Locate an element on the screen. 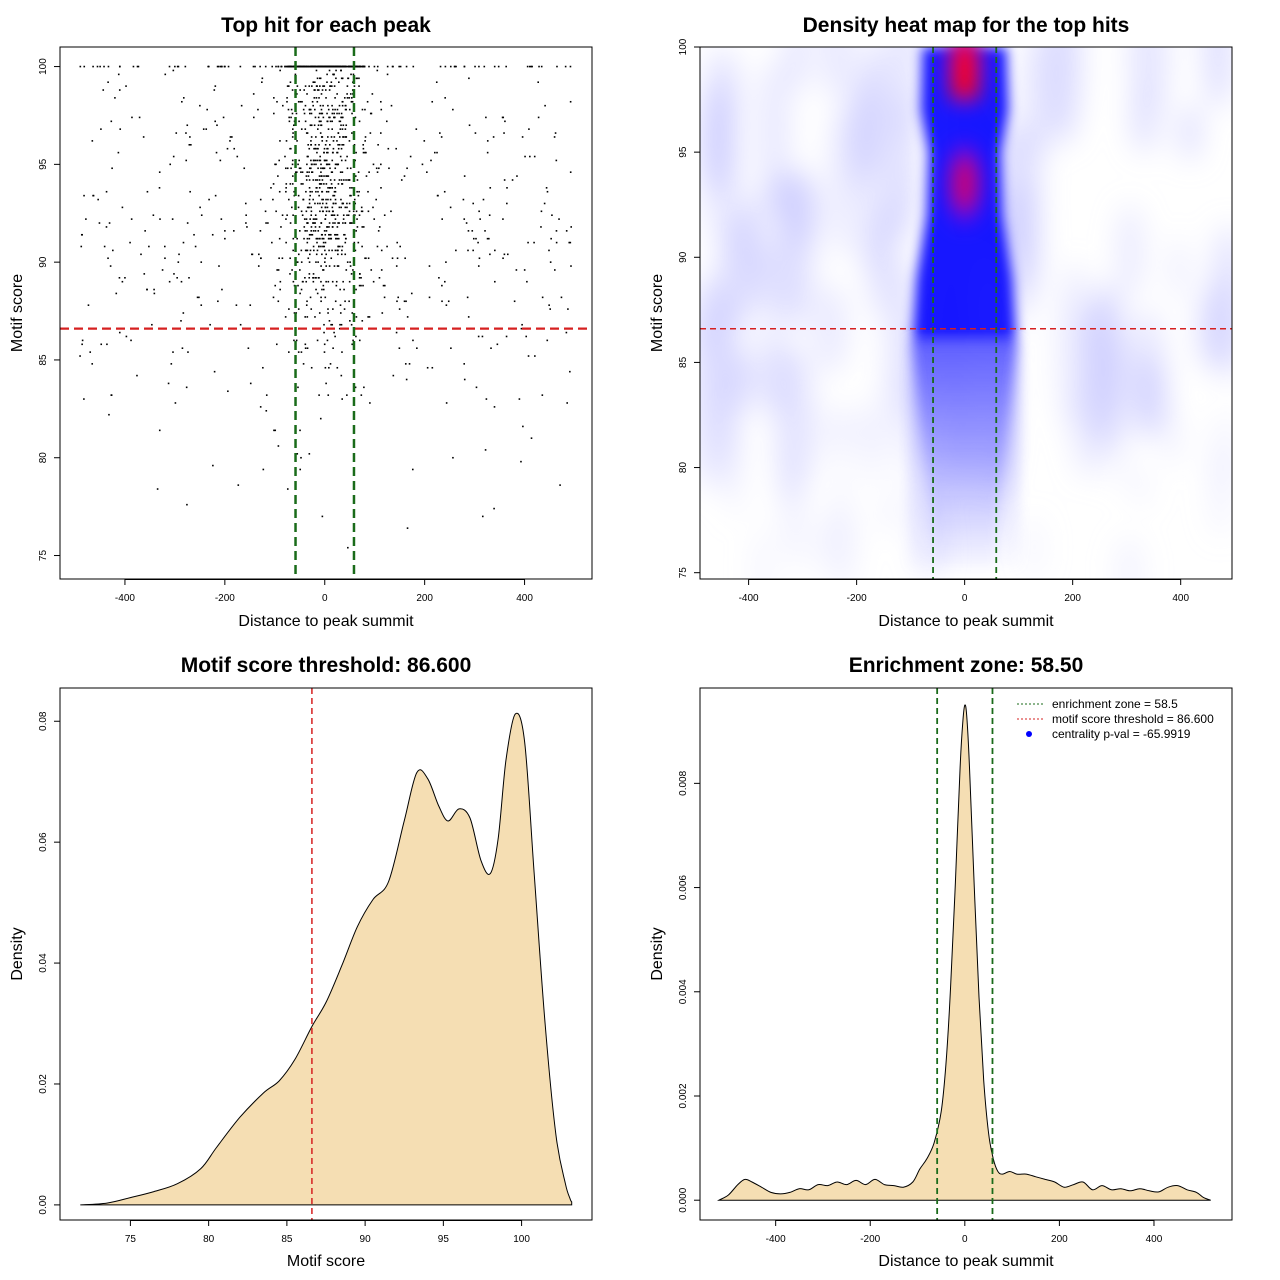 The image size is (1280, 1280). heatmap-x-label: Distance to peak summit is located at coordinates (966, 621).